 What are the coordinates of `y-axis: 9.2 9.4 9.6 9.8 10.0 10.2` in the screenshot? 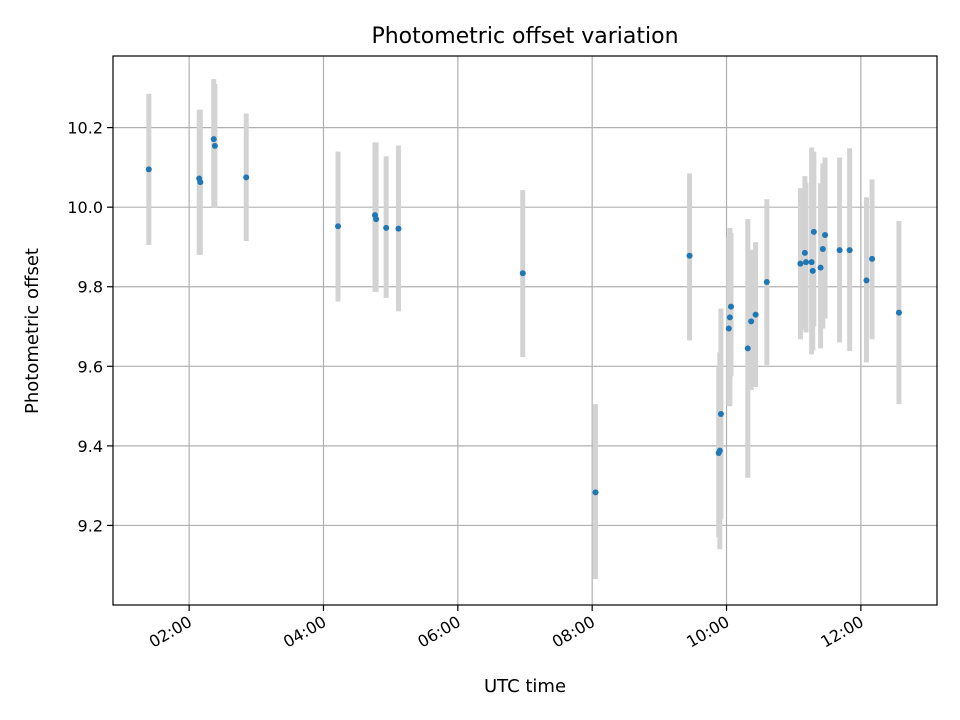 It's located at (90, 327).